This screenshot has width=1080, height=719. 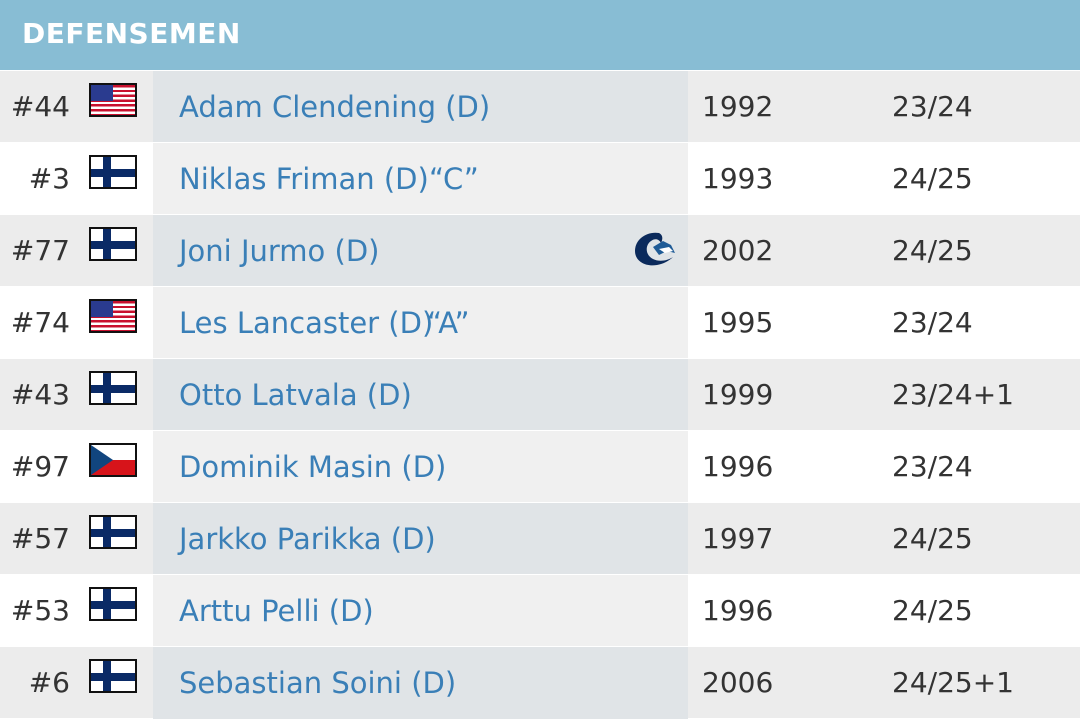 I want to click on country-flag-cze, so click(x=113, y=467).